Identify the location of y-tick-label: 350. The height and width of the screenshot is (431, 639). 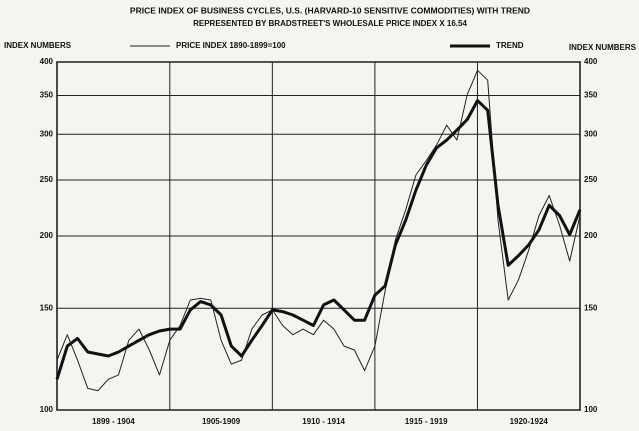
(47, 95).